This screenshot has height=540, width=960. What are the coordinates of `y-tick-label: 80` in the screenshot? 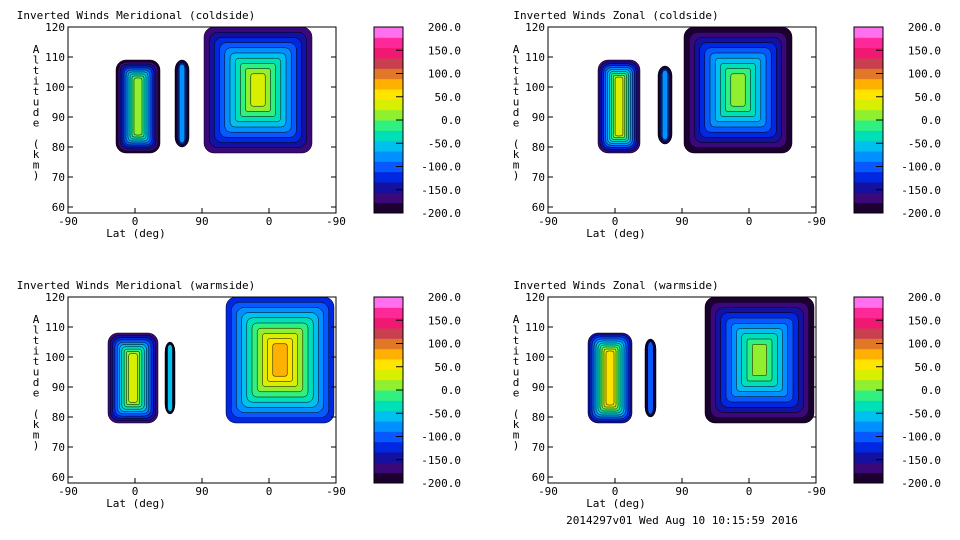 It's located at (58, 417).